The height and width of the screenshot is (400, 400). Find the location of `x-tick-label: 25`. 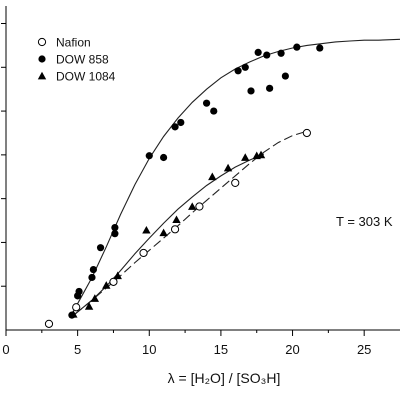

x-tick-label: 25 is located at coordinates (364, 349).